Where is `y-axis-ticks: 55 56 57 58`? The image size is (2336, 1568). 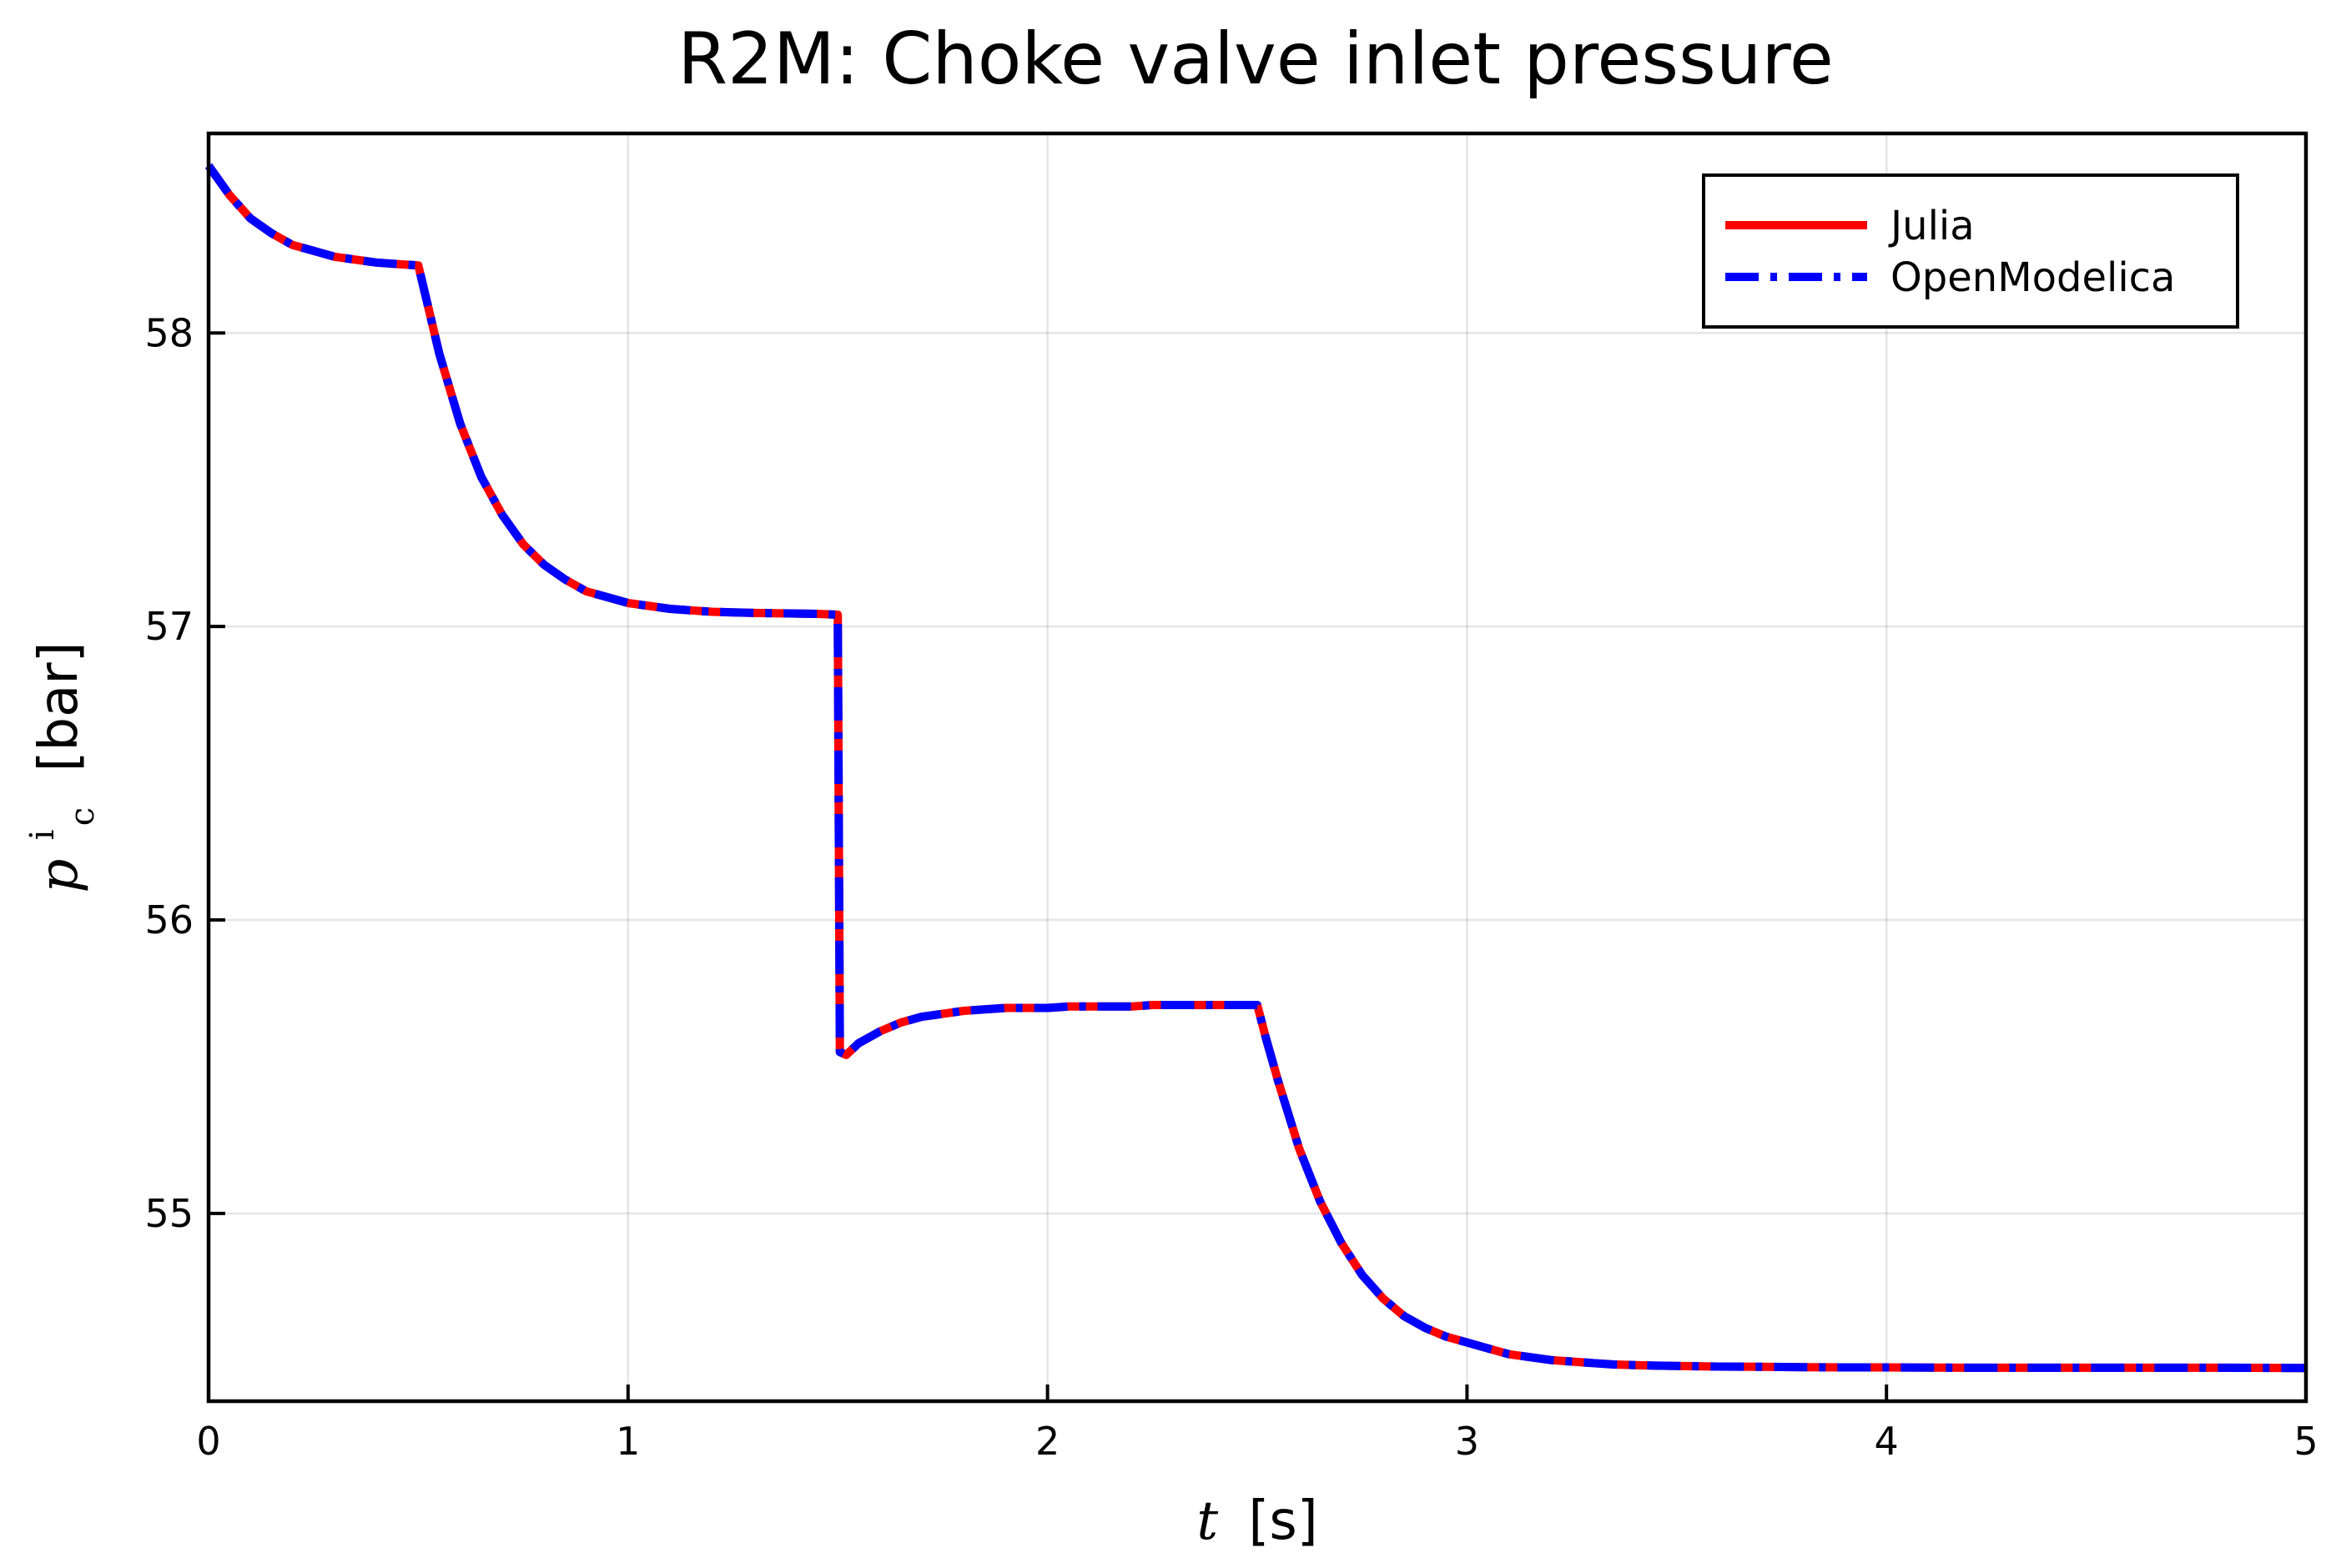
y-axis-ticks: 55 56 57 58 is located at coordinates (184, 773).